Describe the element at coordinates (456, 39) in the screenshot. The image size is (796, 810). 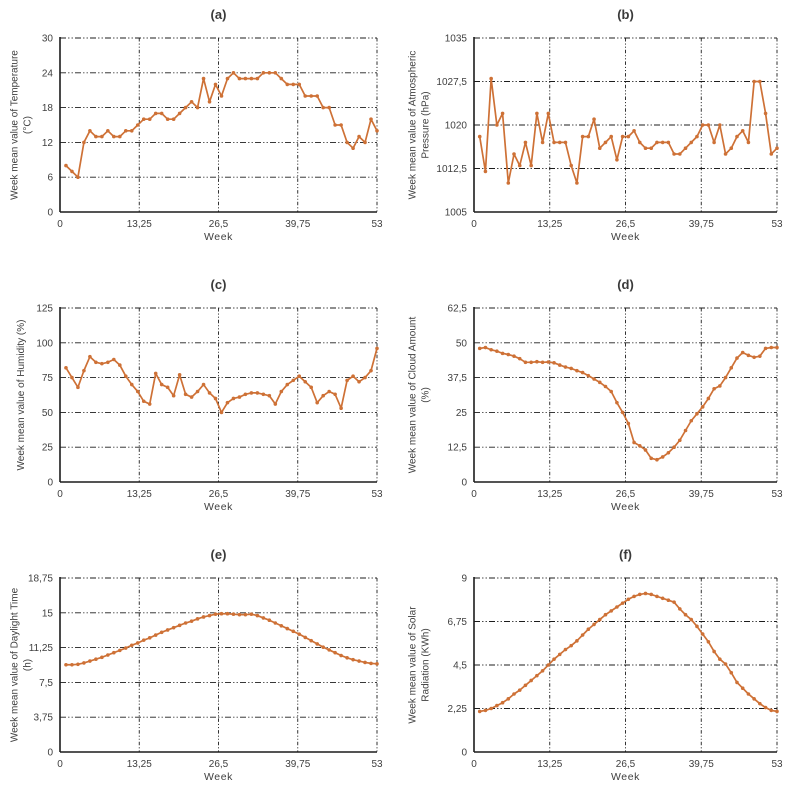
I see `y-tick-label: 1035` at that location.